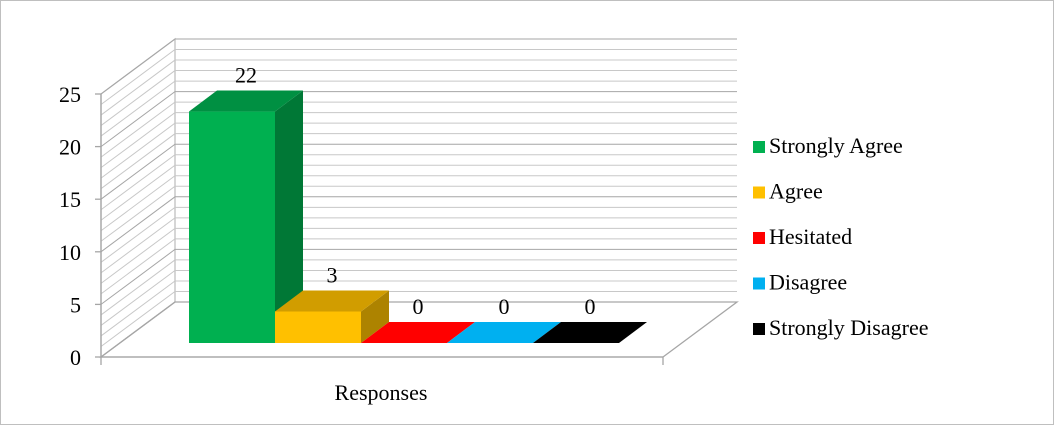 This screenshot has width=1054, height=429. I want to click on legend-item: Hesitated, so click(802, 236).